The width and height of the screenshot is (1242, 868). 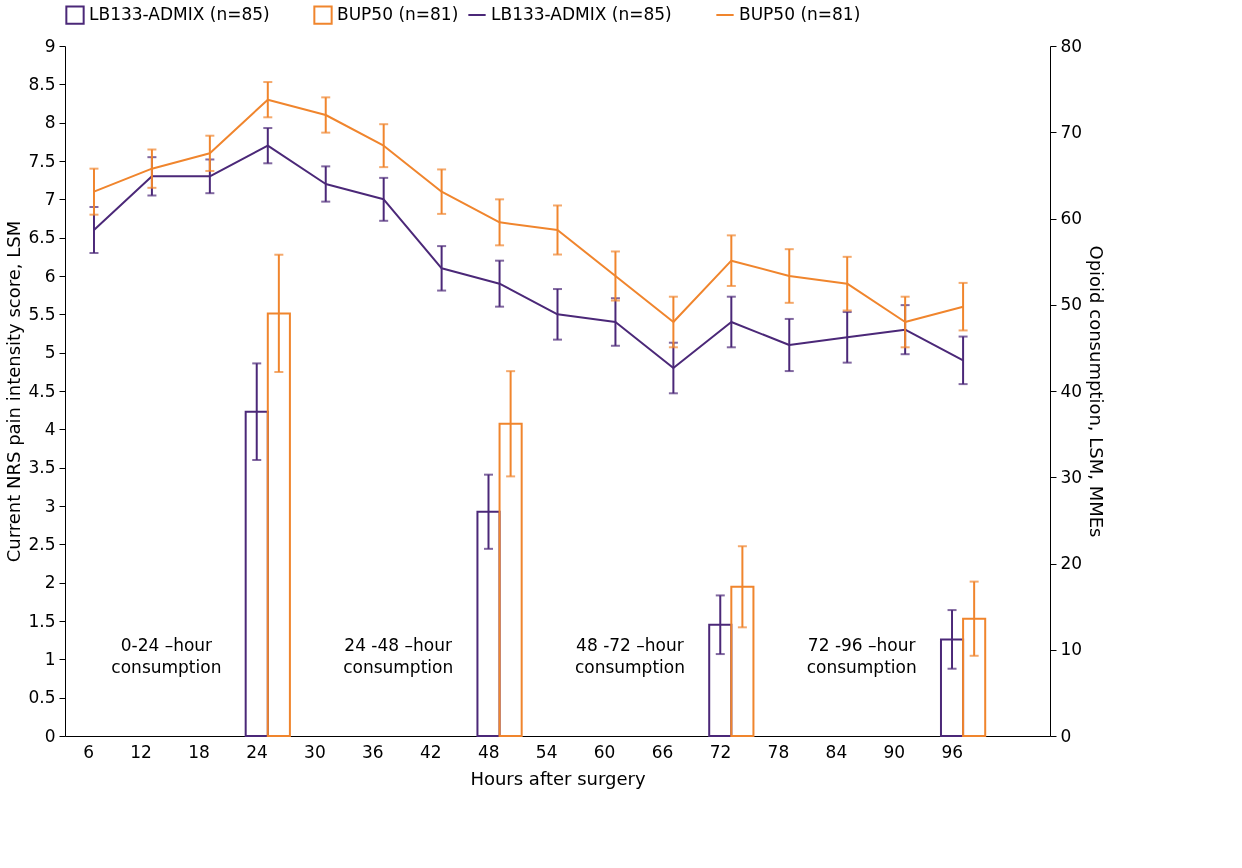 I want to click on x-tick-label: 48, so click(x=488, y=751).